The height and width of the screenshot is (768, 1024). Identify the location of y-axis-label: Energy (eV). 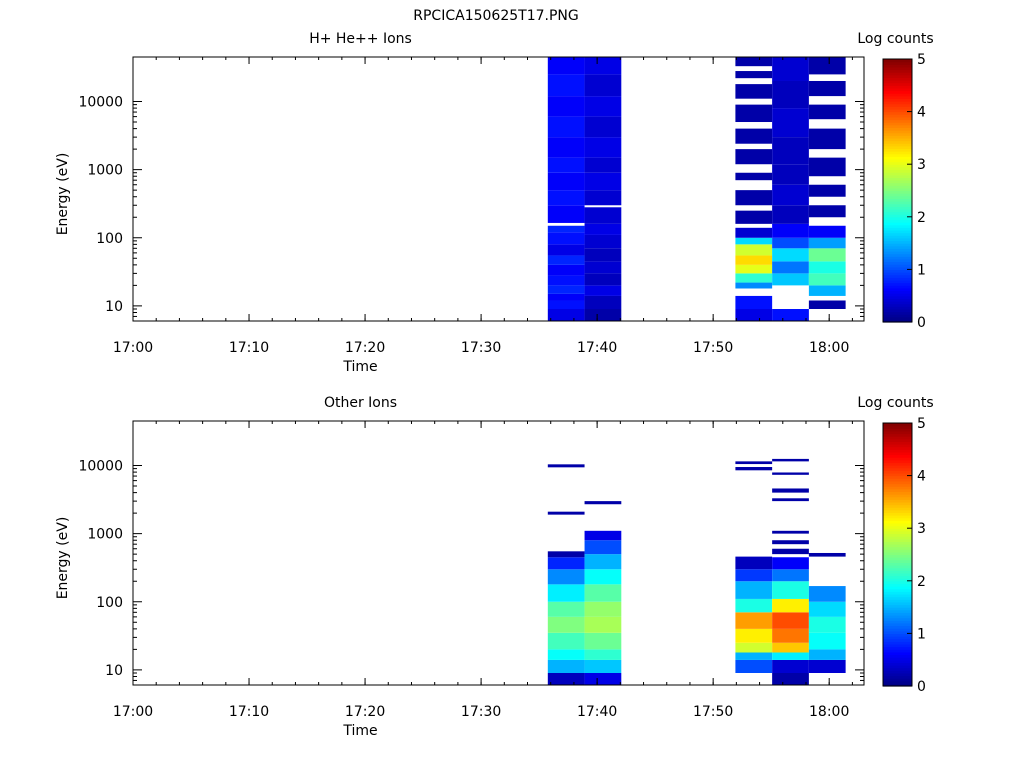
(63, 194).